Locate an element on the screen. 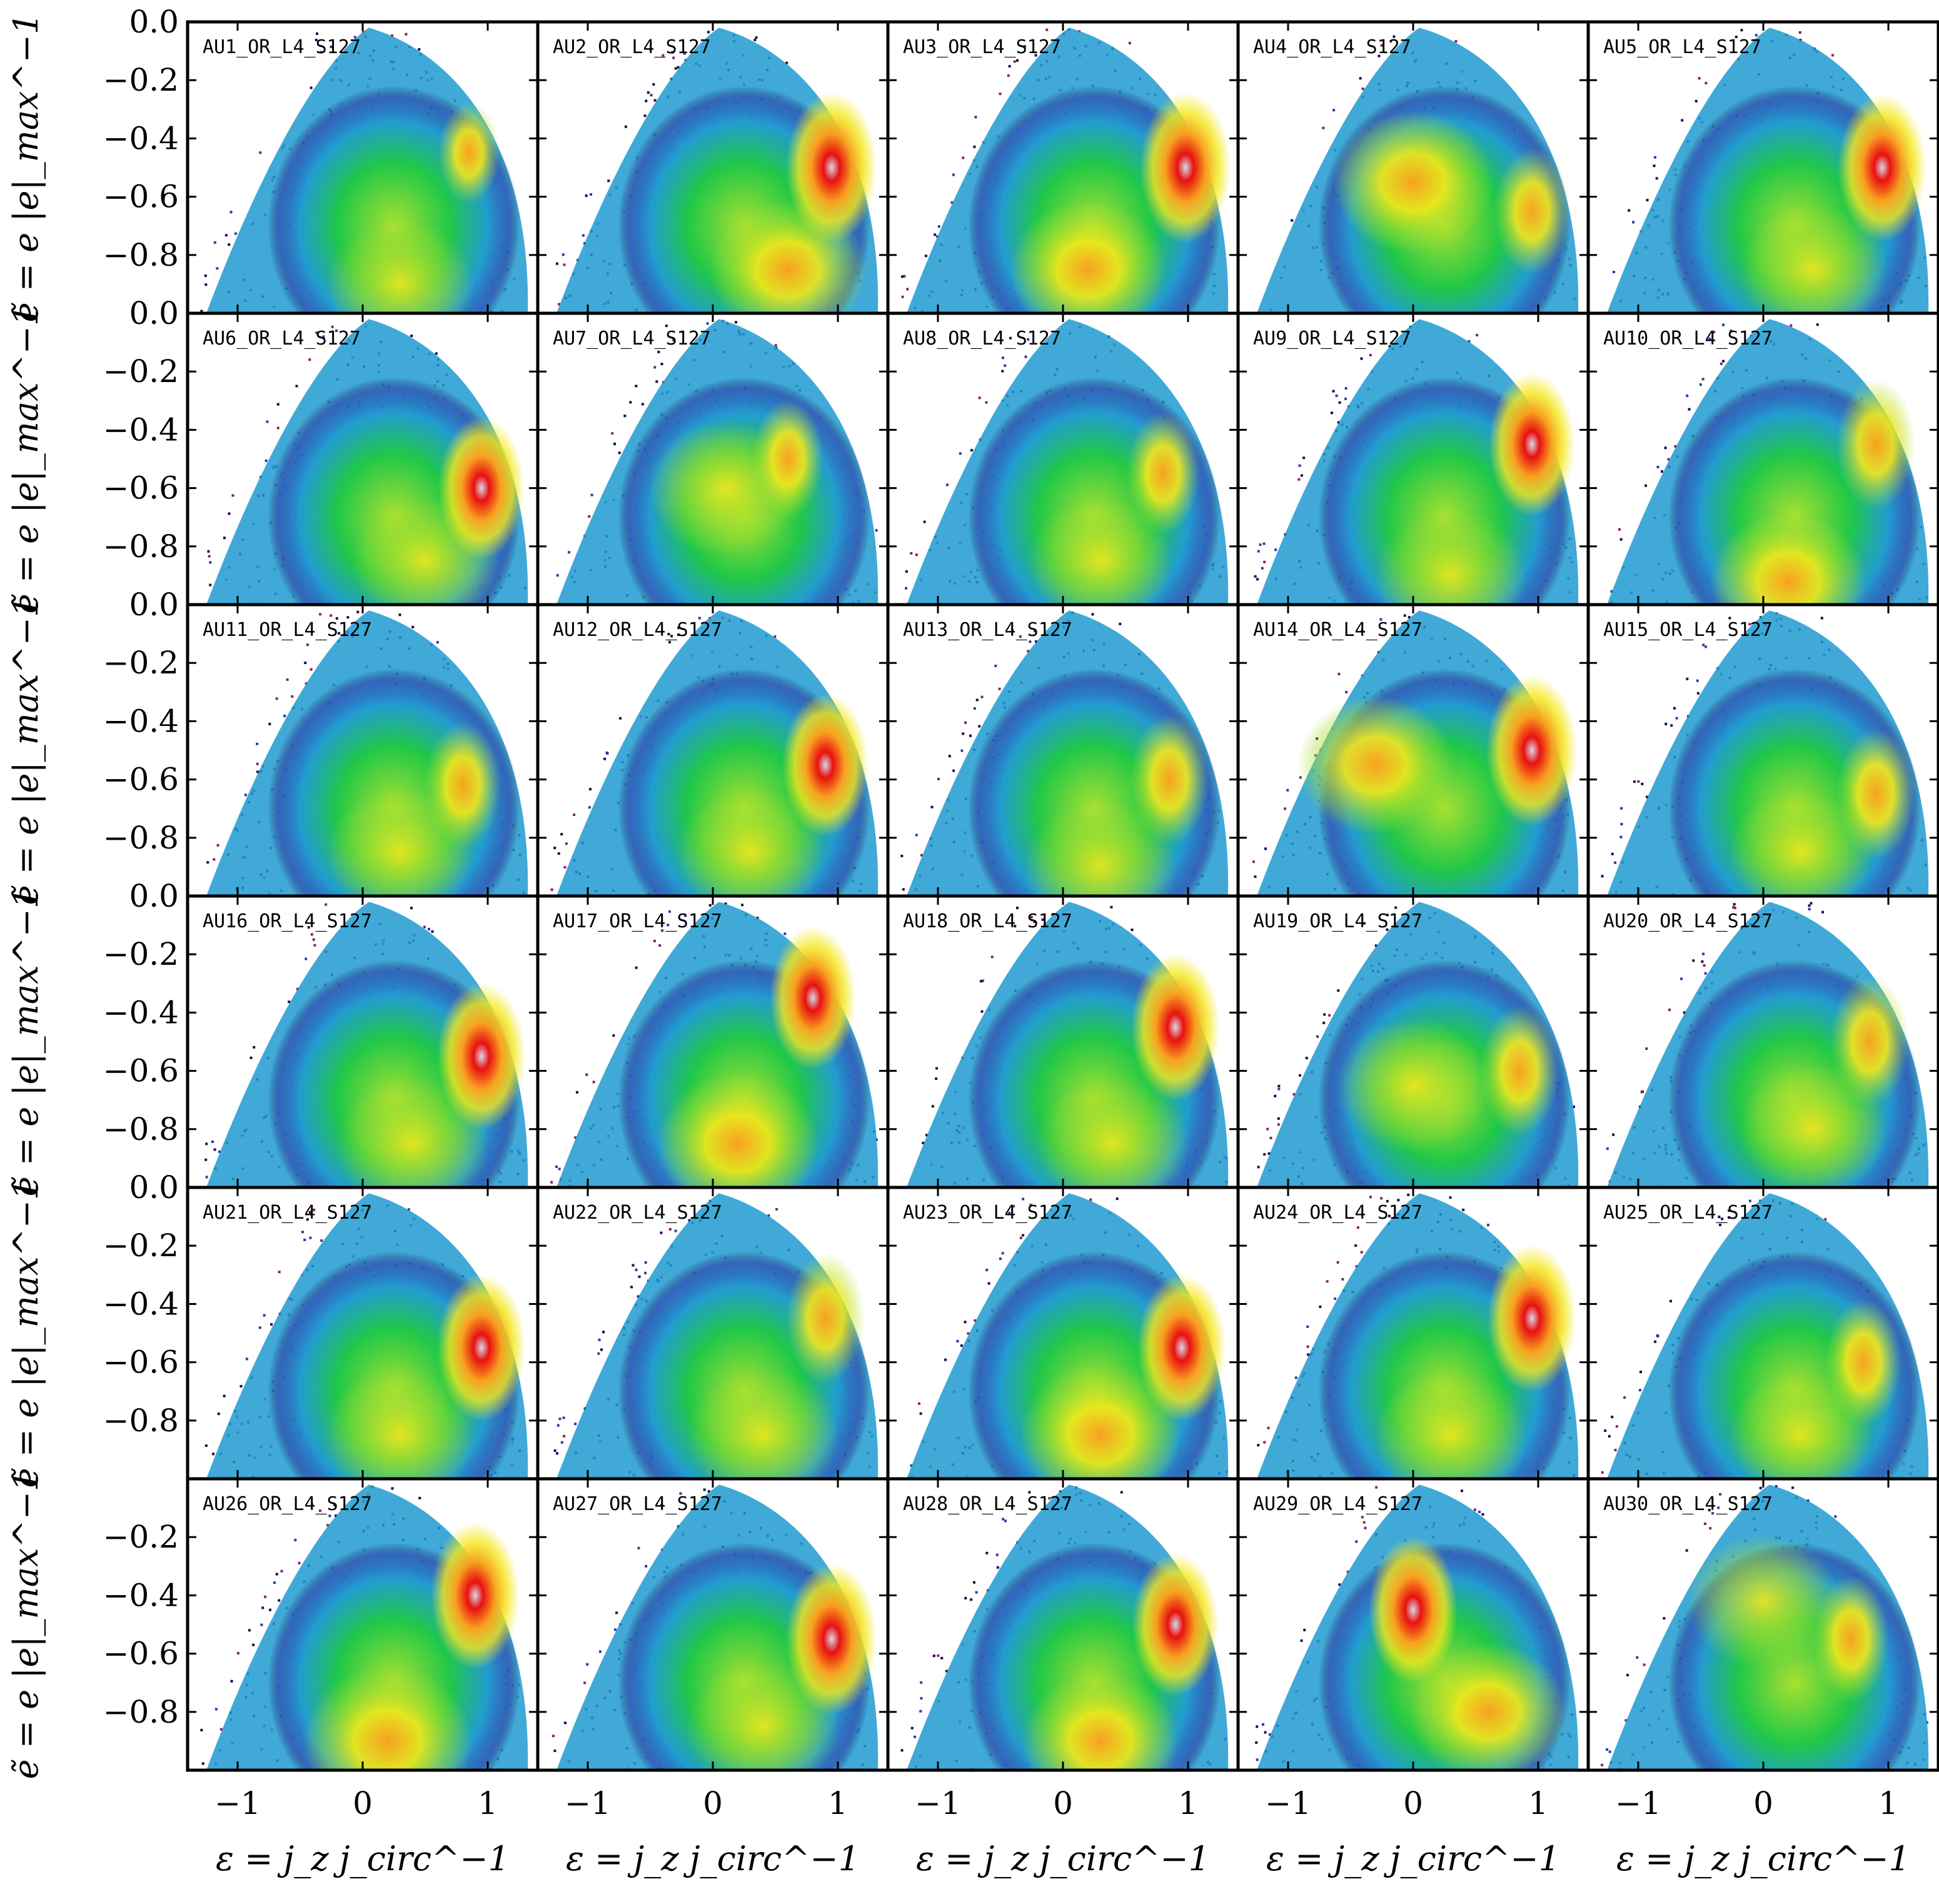 This screenshot has height=1904, width=1939. panel: AU25_OR_L4_S127 is located at coordinates (1762, 1333).